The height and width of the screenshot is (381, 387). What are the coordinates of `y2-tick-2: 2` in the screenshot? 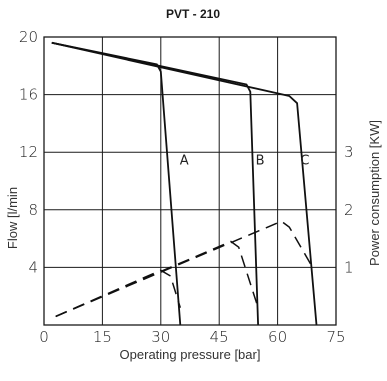 It's located at (349, 210).